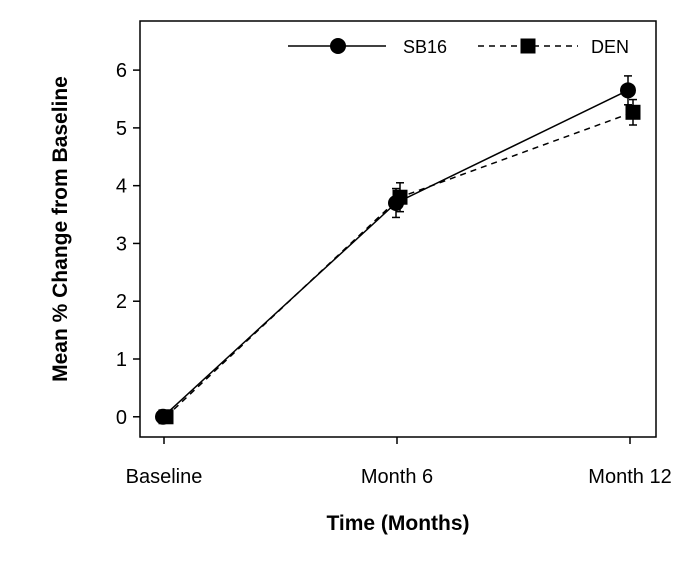 The image size is (700, 565). What do you see at coordinates (121, 302) in the screenshot?
I see `y-tick-label: 2` at bounding box center [121, 302].